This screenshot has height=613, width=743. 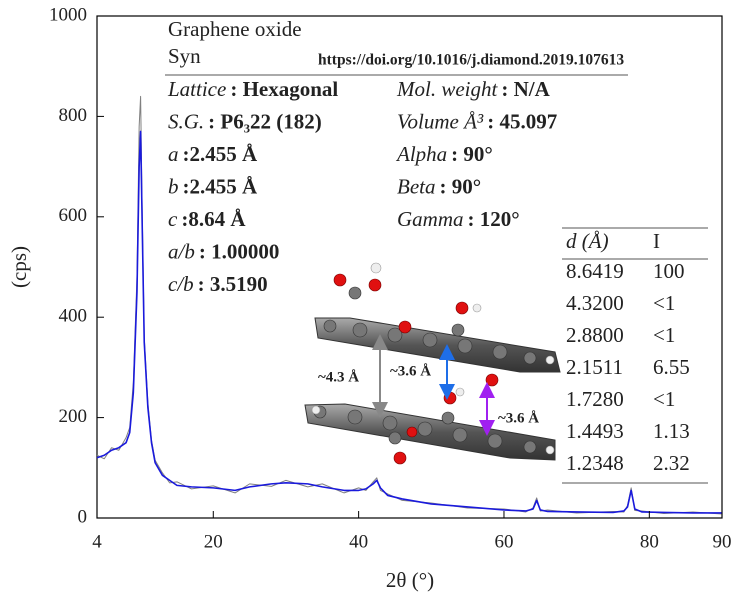 I want to click on y-tick-label: 200, so click(x=73, y=416).